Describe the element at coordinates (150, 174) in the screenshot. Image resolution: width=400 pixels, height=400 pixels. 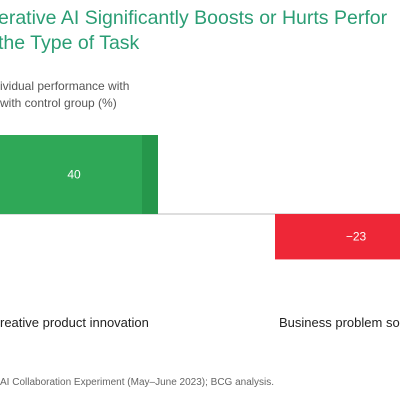
I see `bar-creative-product-innovation-shade` at that location.